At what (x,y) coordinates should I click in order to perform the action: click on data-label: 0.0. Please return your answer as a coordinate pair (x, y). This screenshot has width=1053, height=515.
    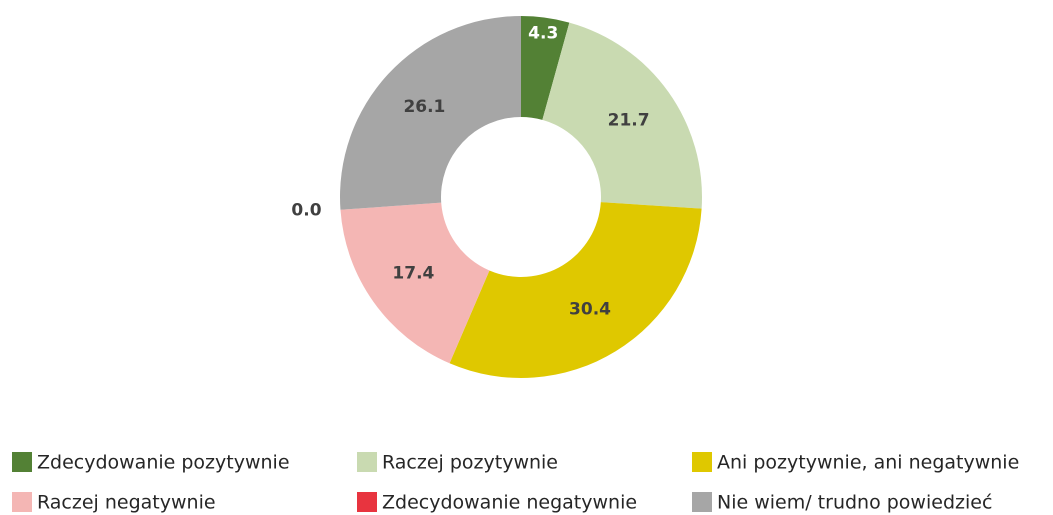
    Looking at the image, I should click on (306, 211).